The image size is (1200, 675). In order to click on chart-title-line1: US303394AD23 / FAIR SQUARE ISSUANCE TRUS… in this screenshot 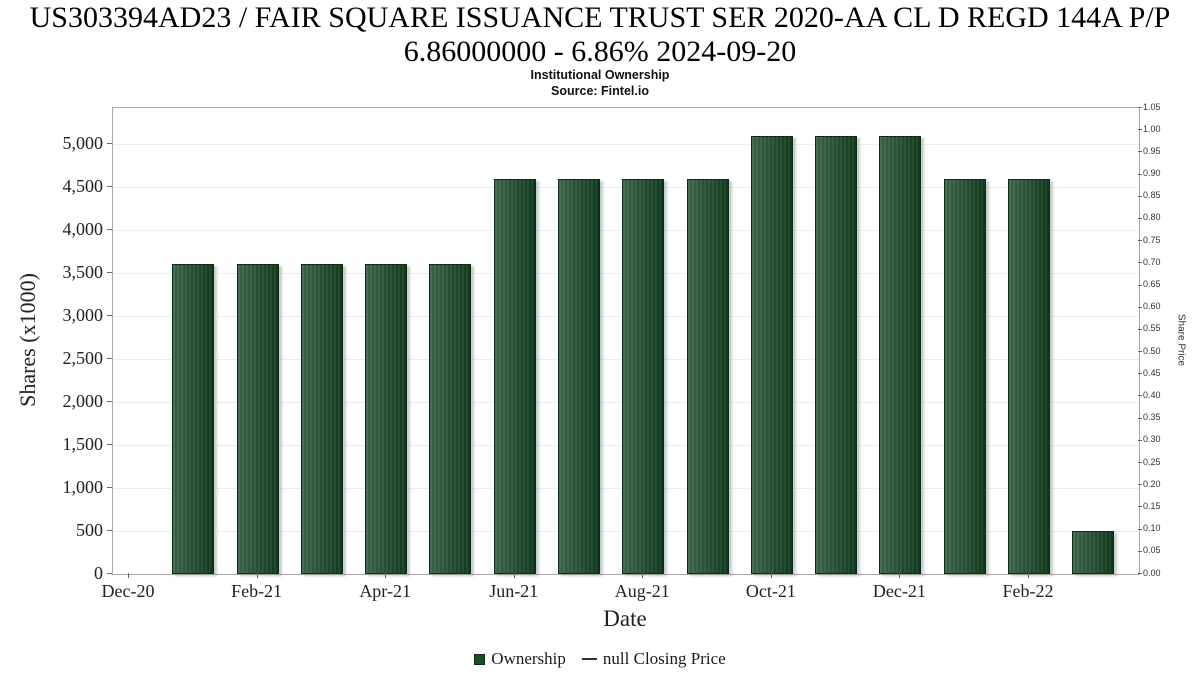, I will do `click(600, 17)`.